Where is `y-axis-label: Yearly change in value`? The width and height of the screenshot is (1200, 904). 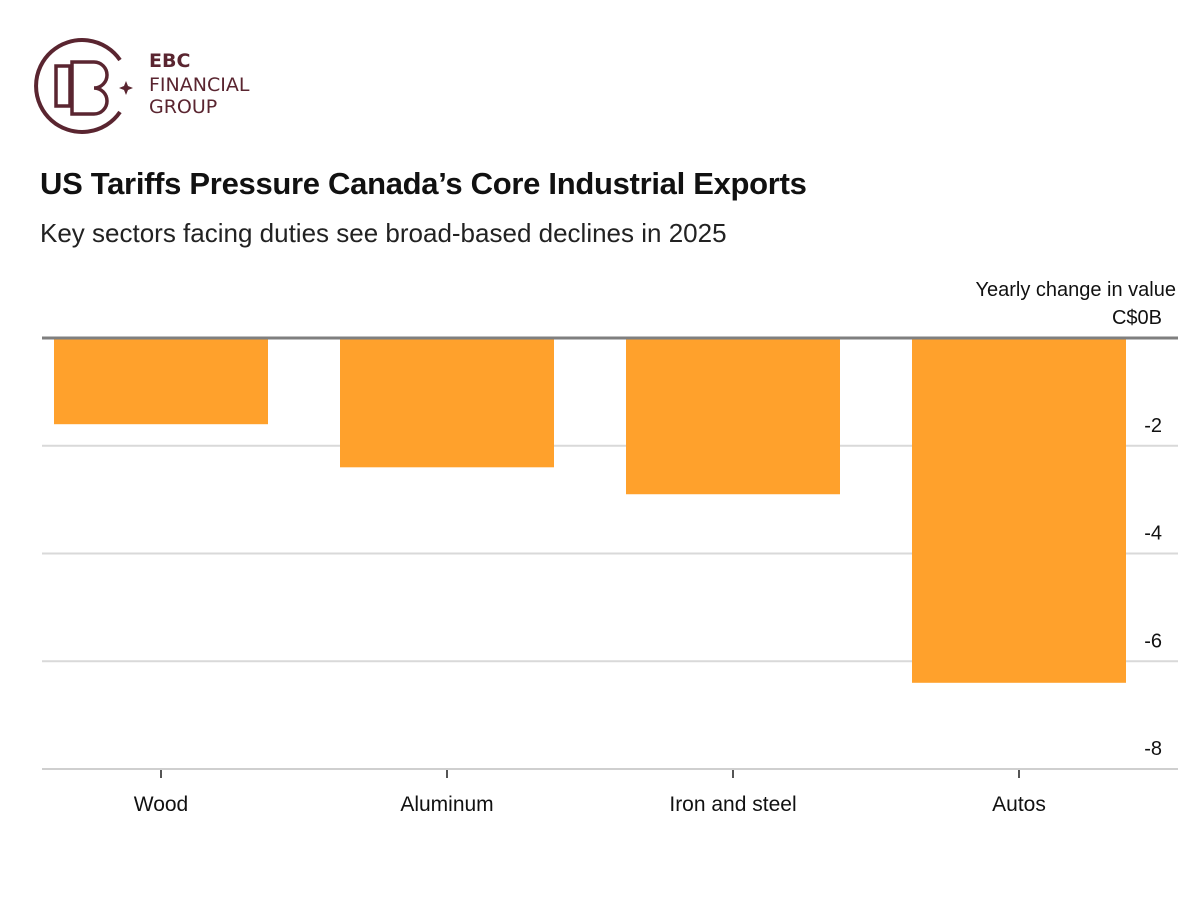 y-axis-label: Yearly change in value is located at coordinates (1075, 290).